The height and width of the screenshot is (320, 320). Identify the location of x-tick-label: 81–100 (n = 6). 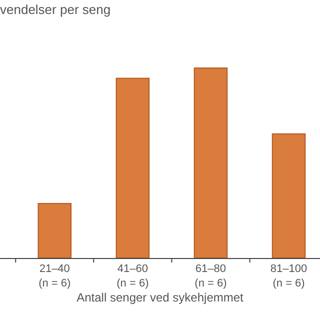
(289, 276).